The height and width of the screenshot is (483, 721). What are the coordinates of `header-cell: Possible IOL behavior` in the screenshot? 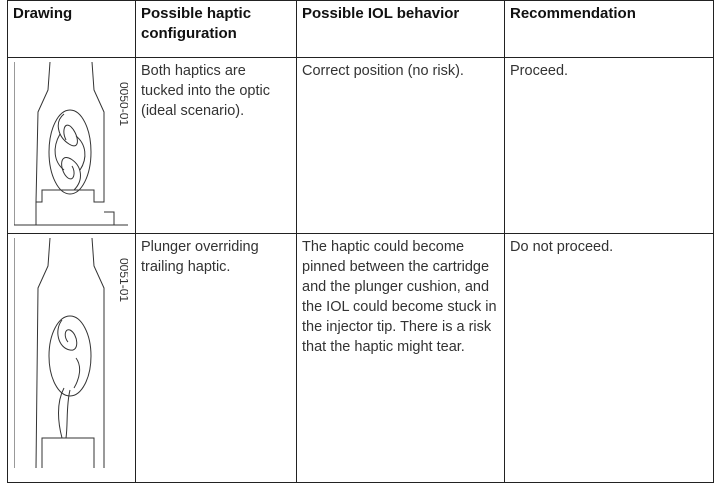 It's located at (400, 29).